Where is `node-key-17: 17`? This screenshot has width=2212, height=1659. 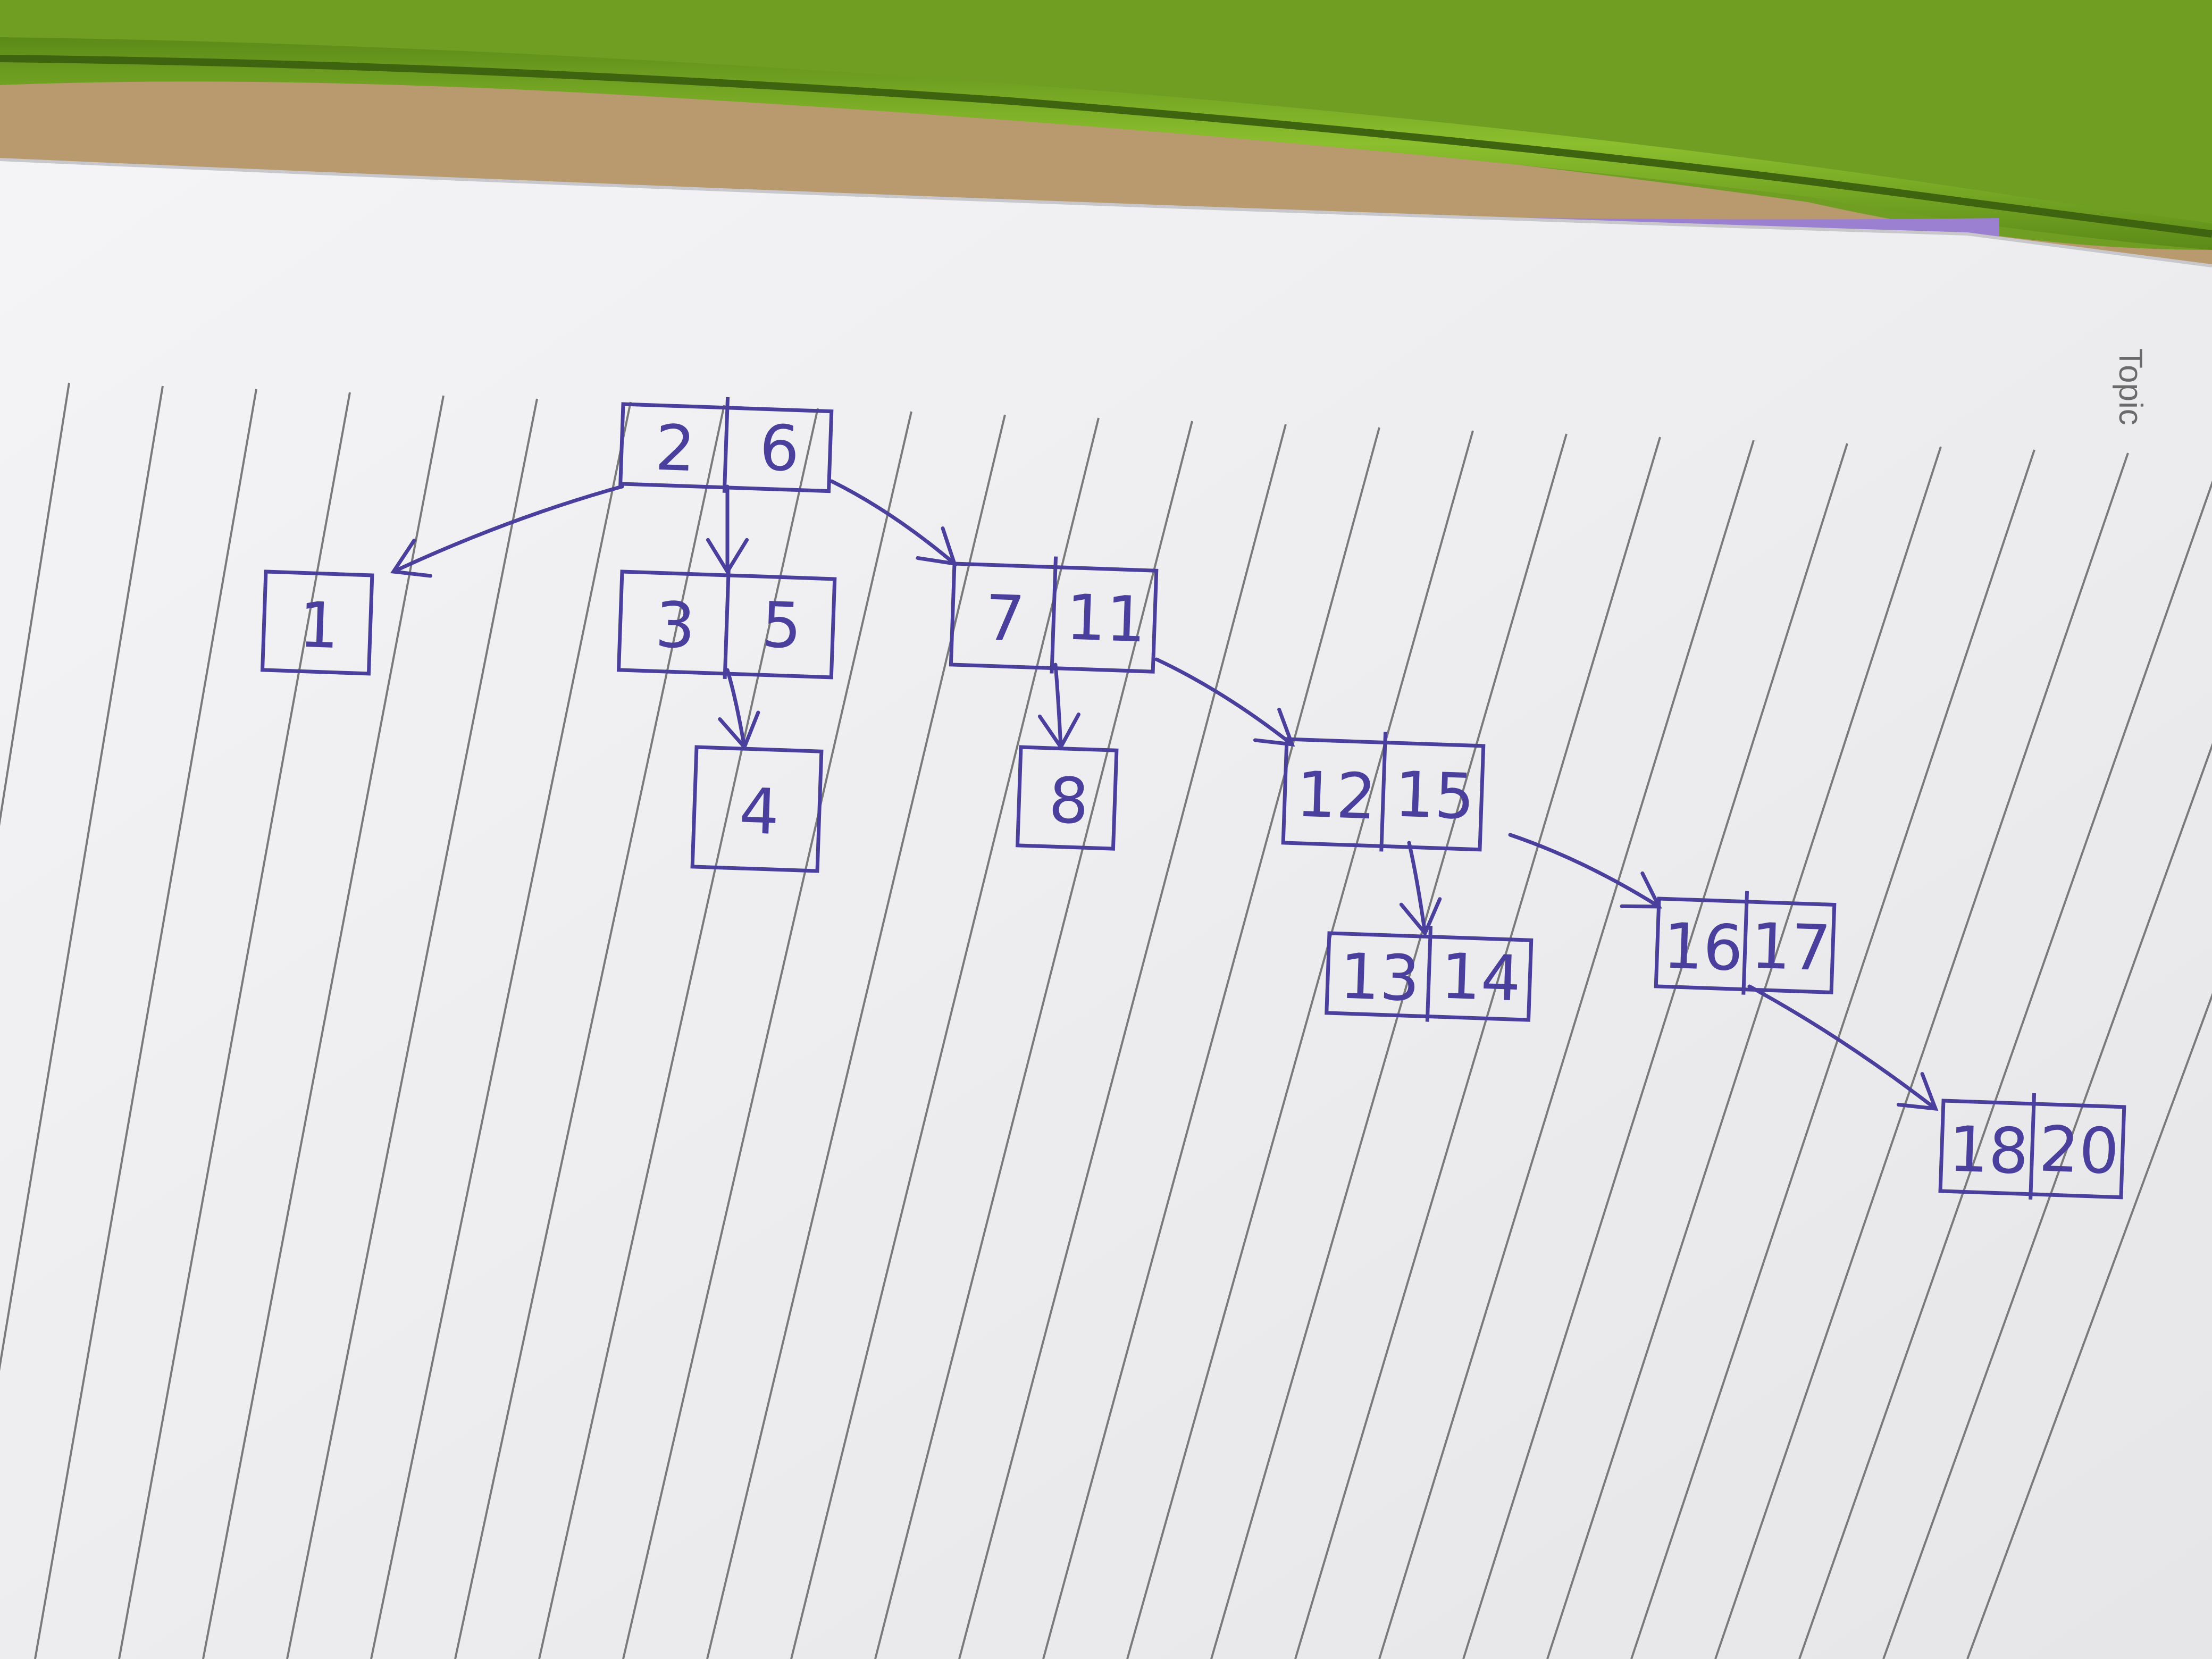 node-key-17: 17 is located at coordinates (1790, 946).